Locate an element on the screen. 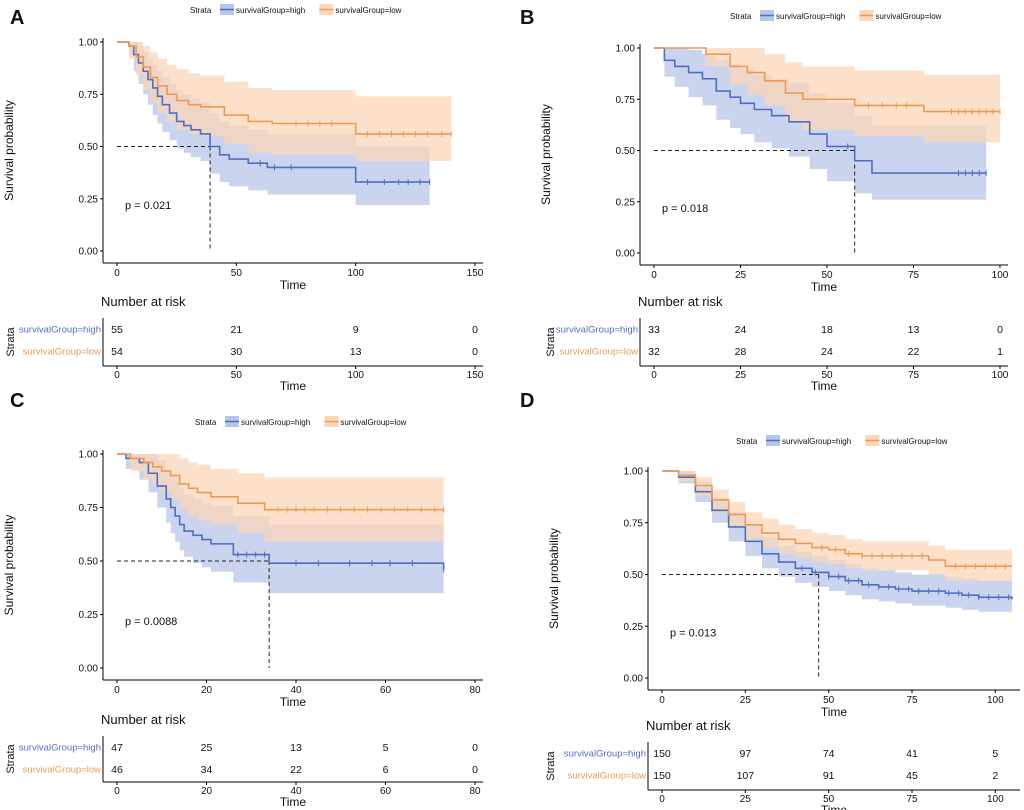 The height and width of the screenshot is (810, 1024). x-tick-label: 80 is located at coordinates (475, 690).